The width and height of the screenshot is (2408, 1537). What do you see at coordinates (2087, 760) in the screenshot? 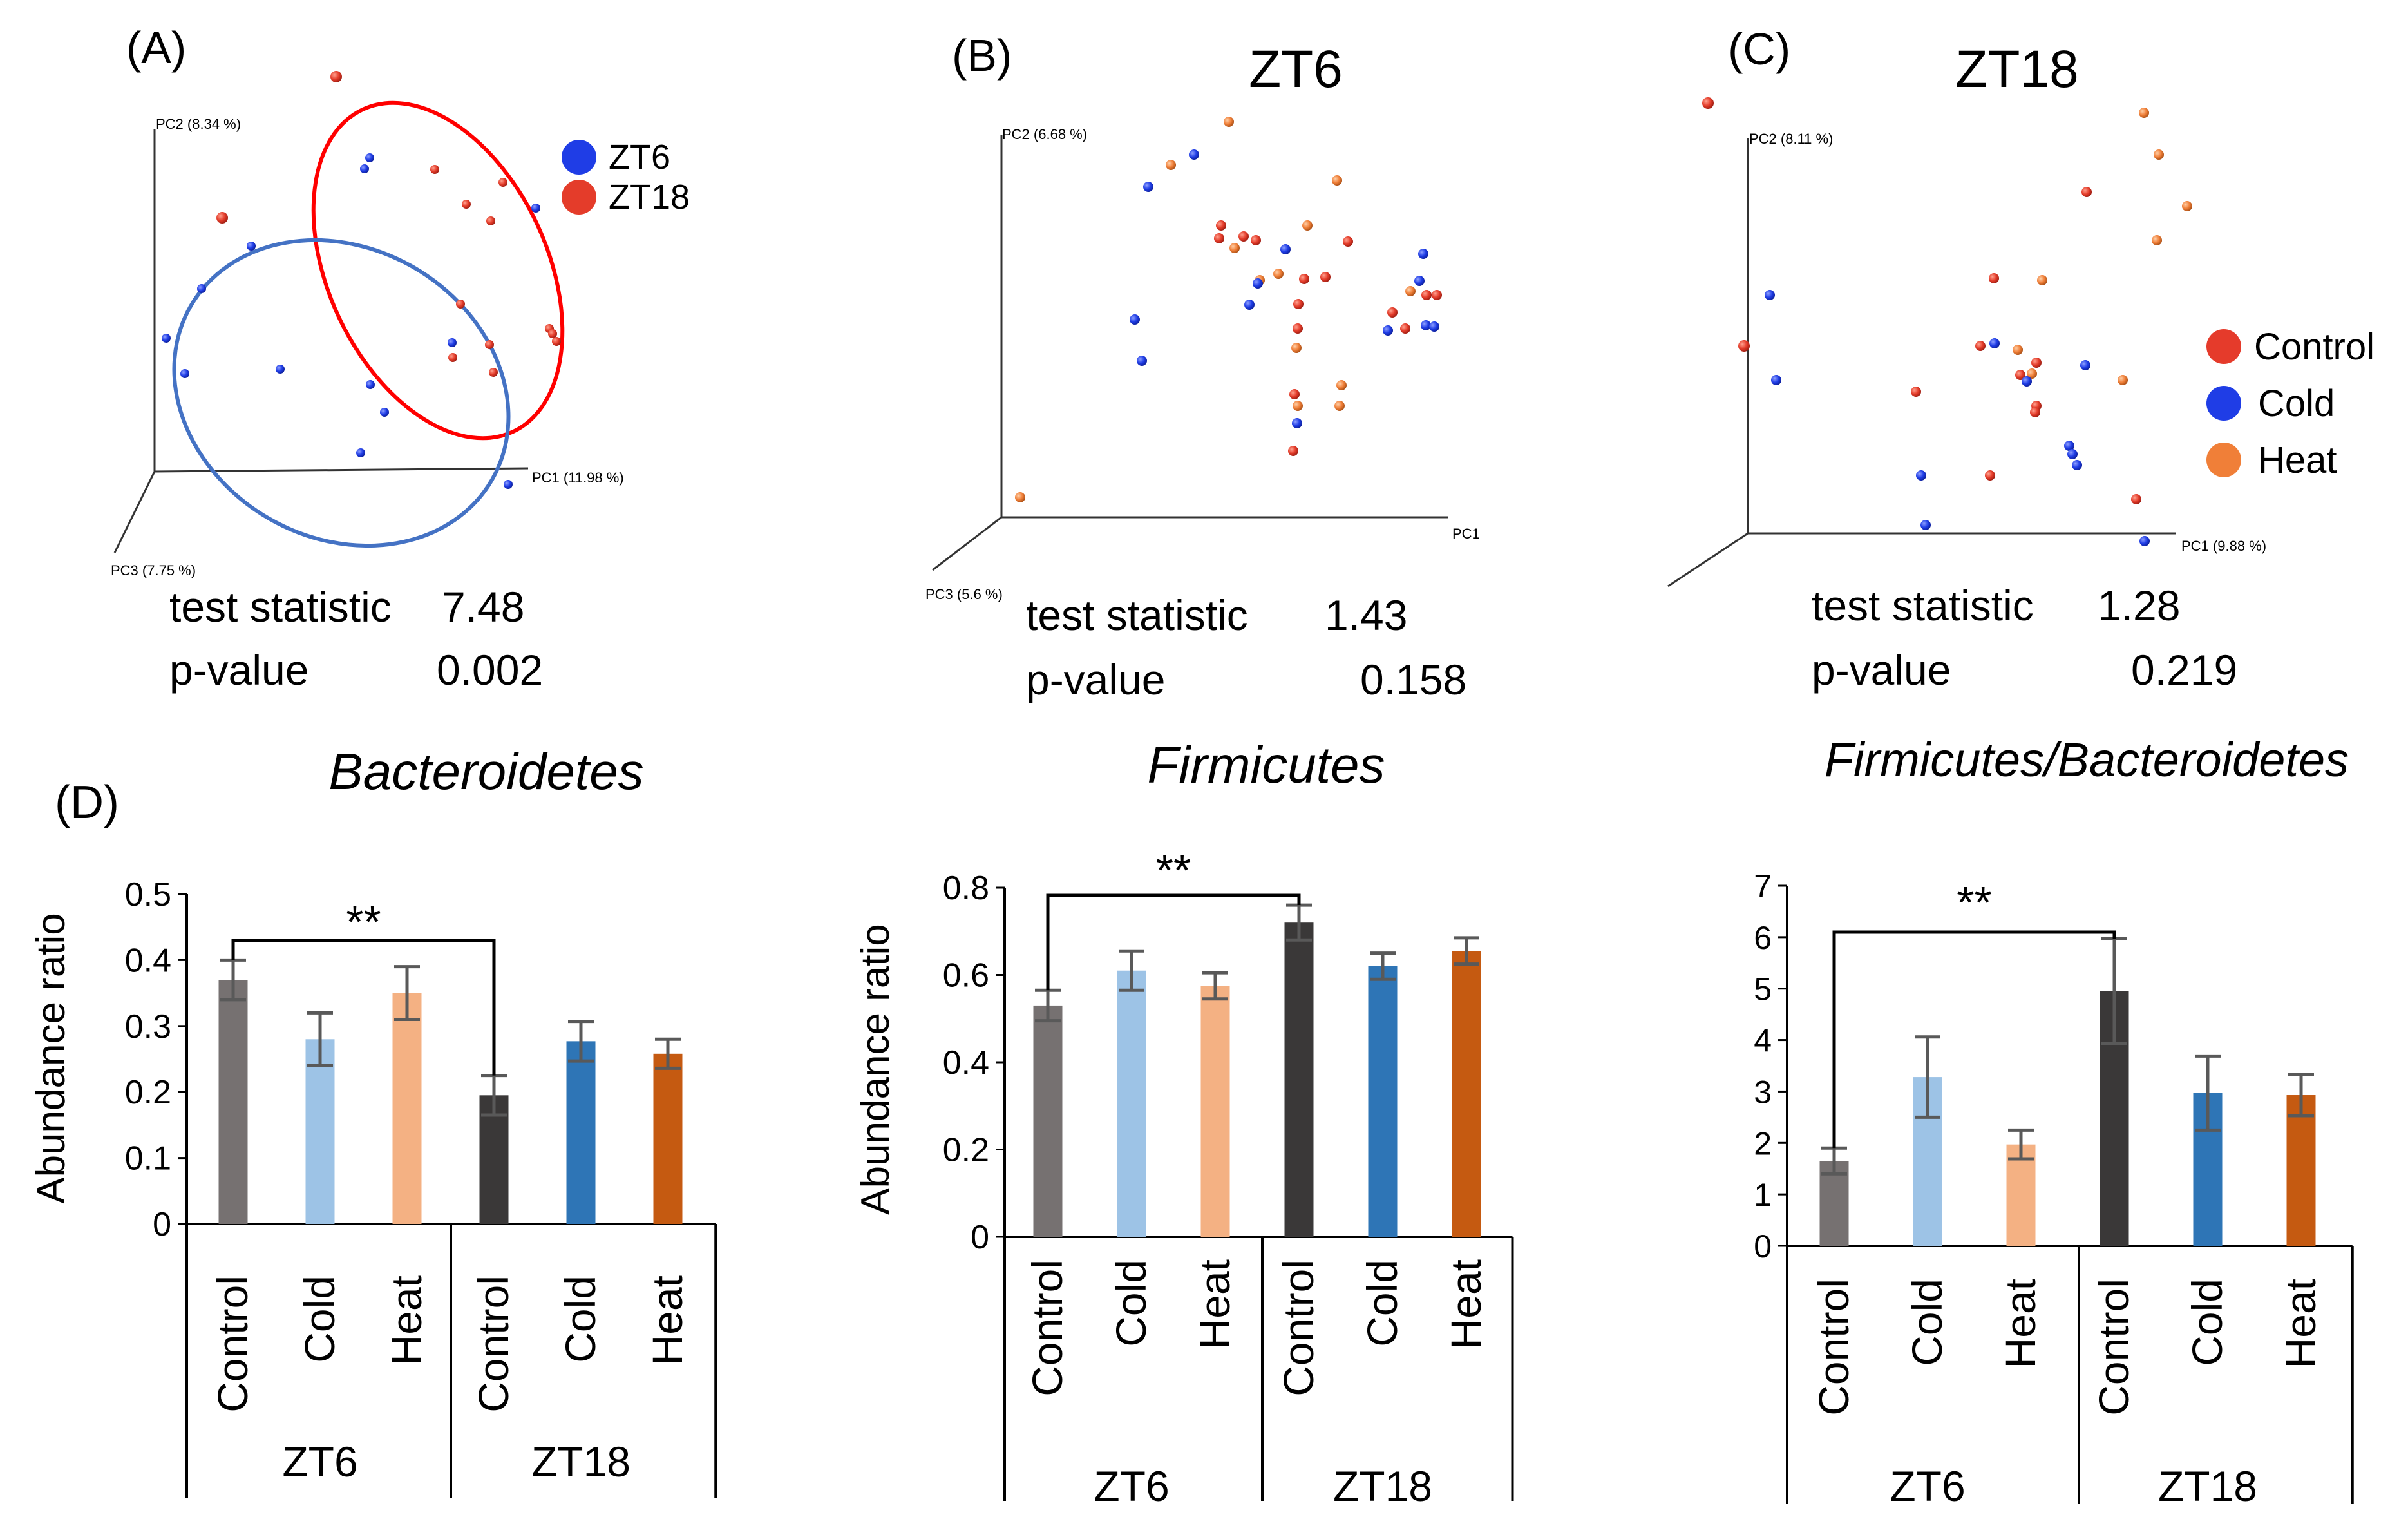
I see `chart-title: Firmicutes/Bacteroidetes` at bounding box center [2087, 760].